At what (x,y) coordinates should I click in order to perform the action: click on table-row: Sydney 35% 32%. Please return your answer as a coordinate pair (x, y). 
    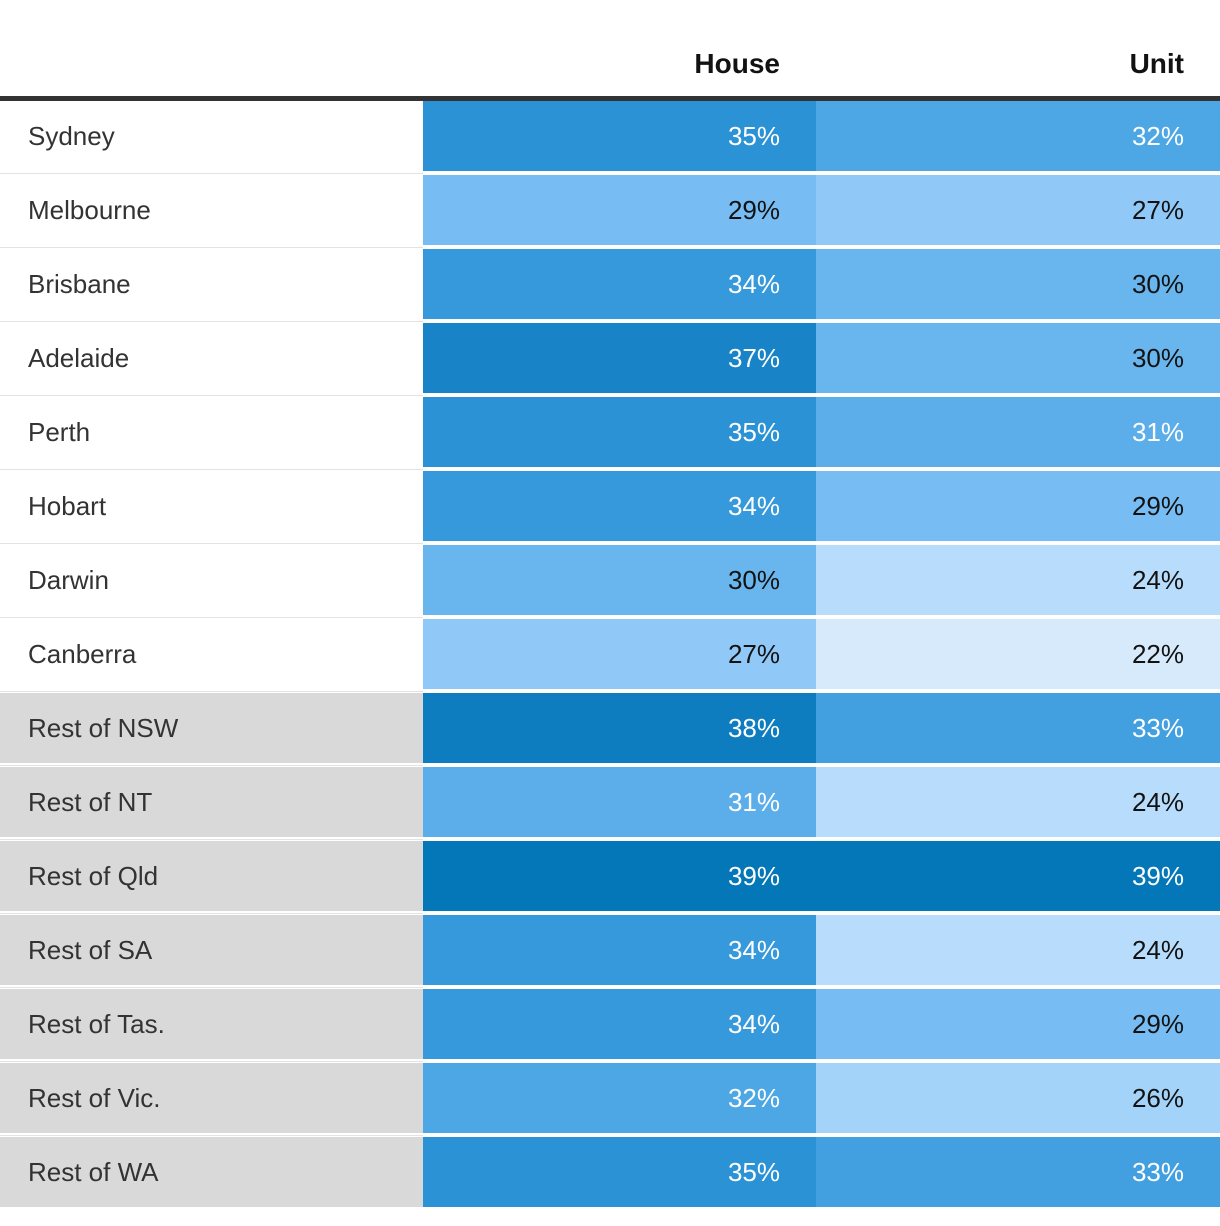
    Looking at the image, I should click on (610, 137).